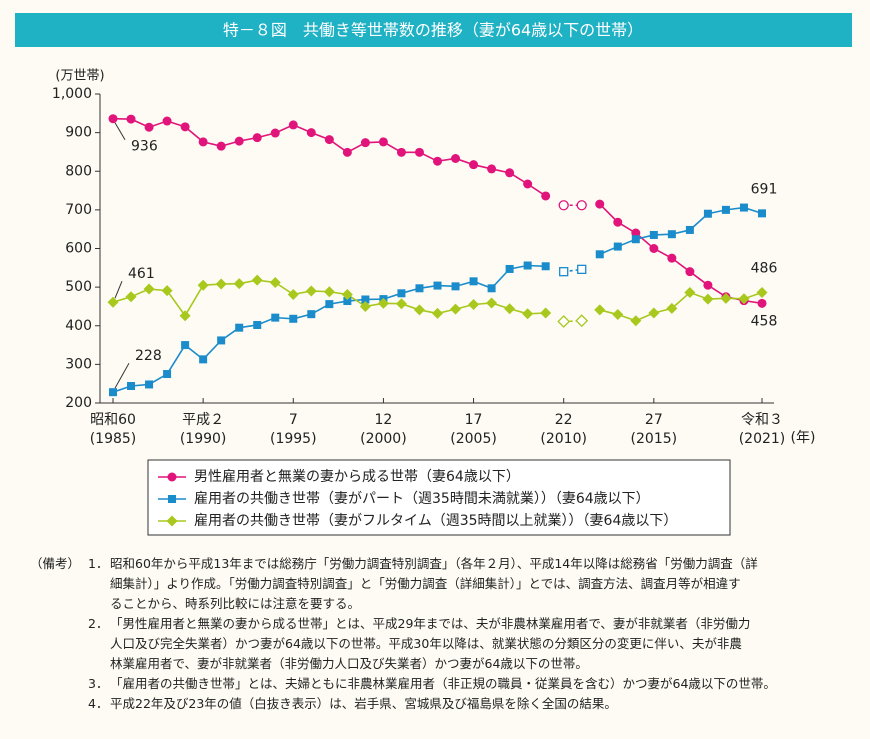 This screenshot has width=870, height=739. I want to click on y-axis-label: (万世帯), so click(79, 76).